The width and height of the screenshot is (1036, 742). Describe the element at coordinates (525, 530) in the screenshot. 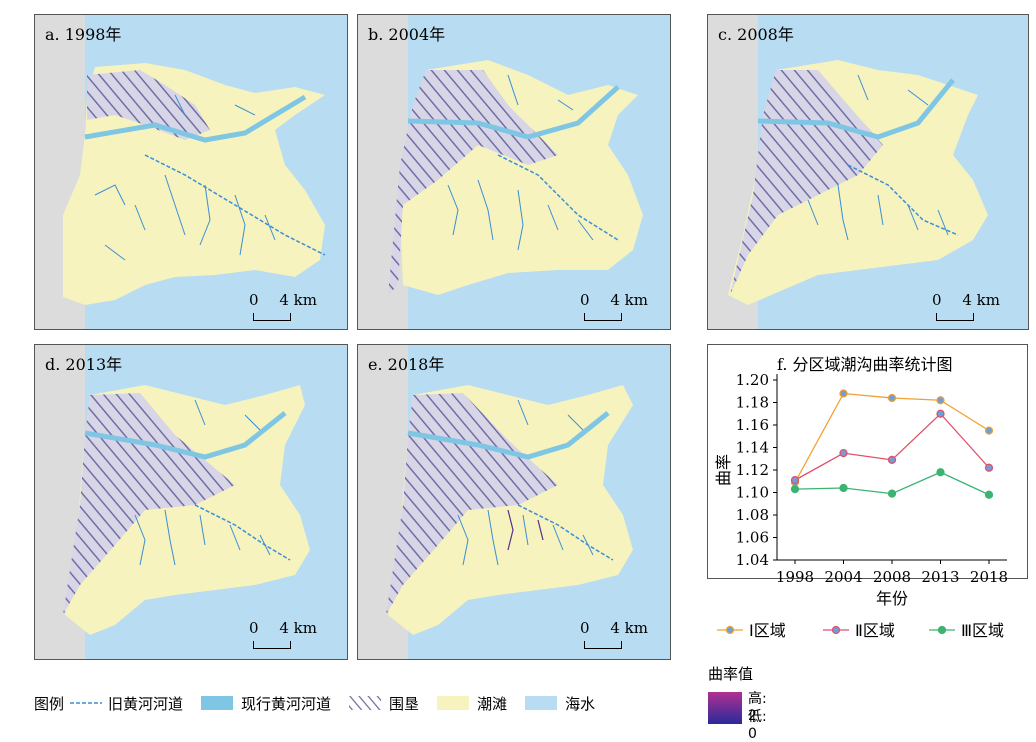

I see `high-curvature-creeks` at that location.